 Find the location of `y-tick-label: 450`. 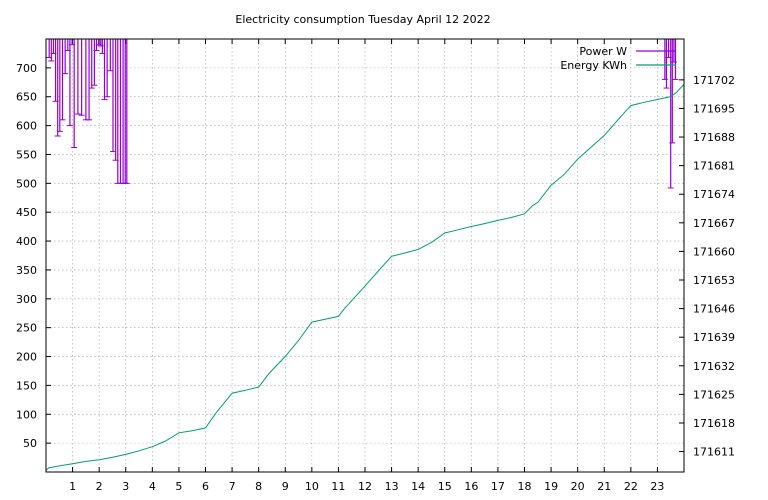

y-tick-label: 450 is located at coordinates (26, 212).